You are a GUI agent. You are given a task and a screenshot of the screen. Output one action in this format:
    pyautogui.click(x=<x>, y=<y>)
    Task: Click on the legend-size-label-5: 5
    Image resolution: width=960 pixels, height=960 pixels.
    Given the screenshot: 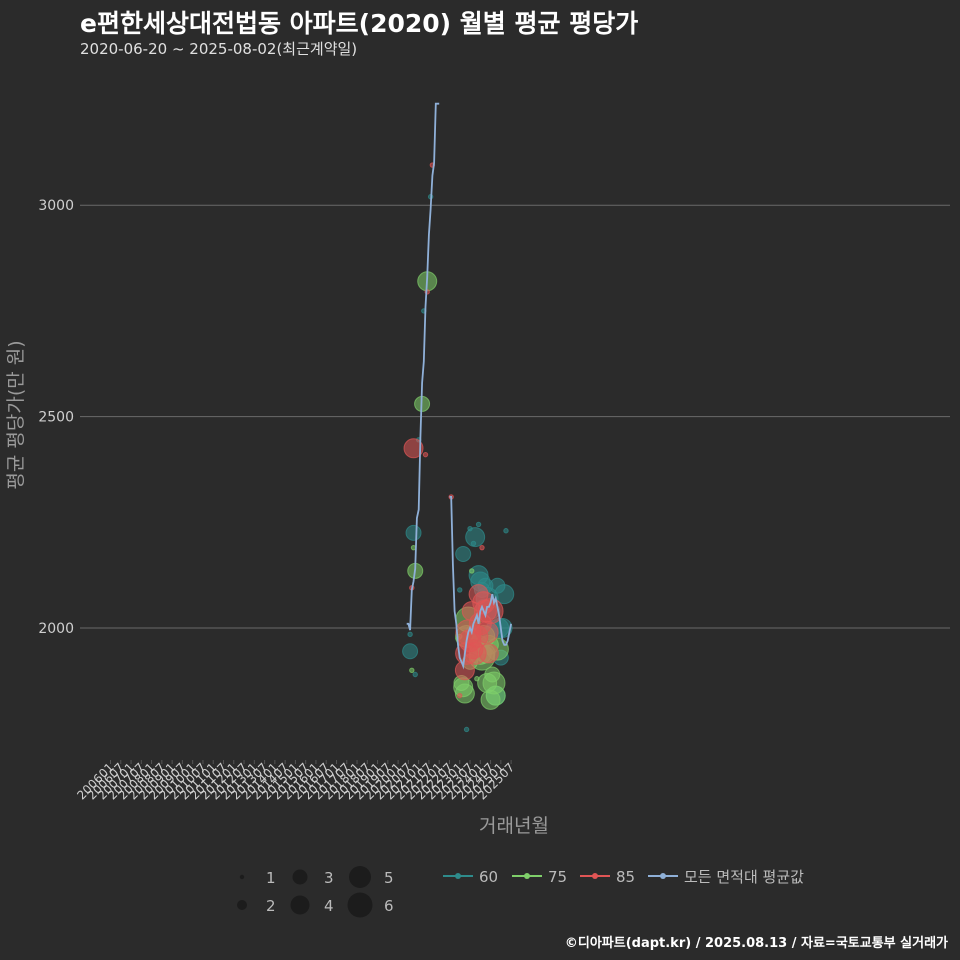 What is the action you would take?
    pyautogui.click(x=389, y=878)
    